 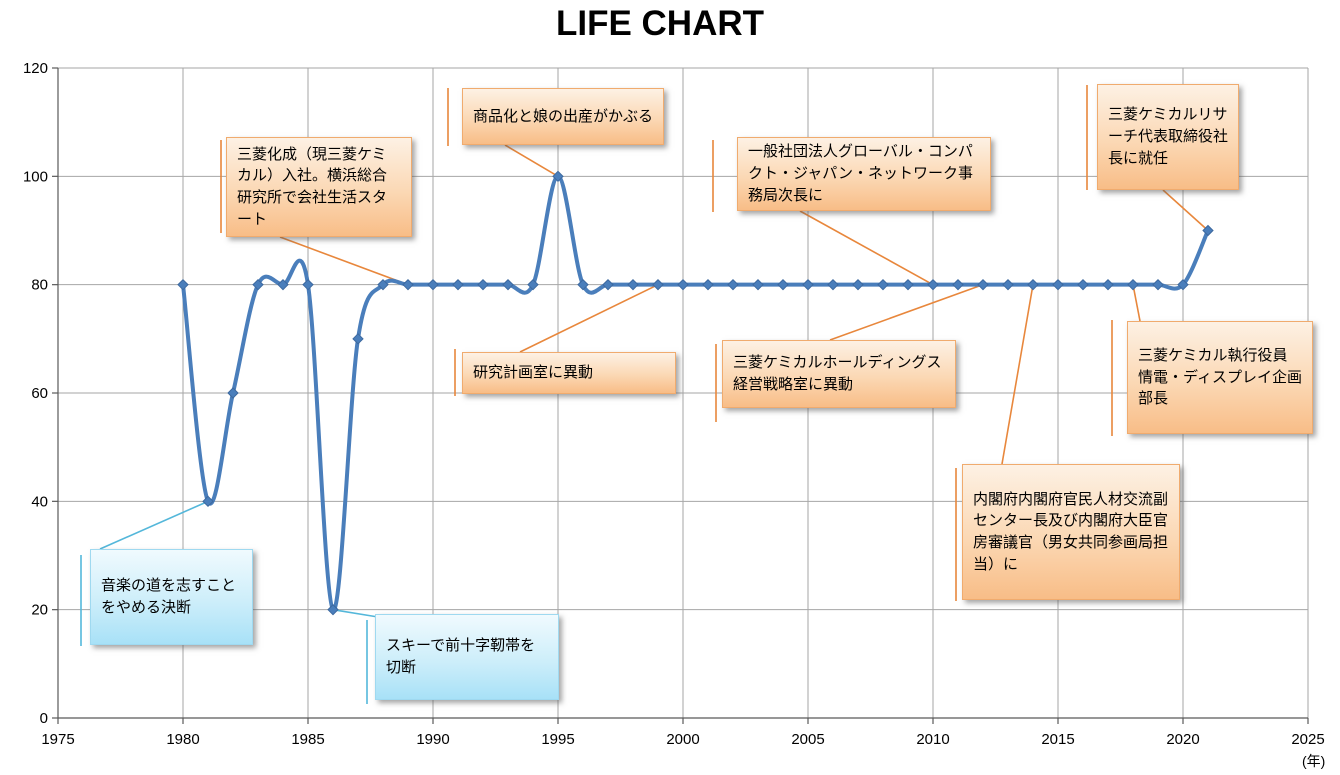 I want to click on annotation-text: 商品化と娘の出産がかぶる, so click(x=563, y=116).